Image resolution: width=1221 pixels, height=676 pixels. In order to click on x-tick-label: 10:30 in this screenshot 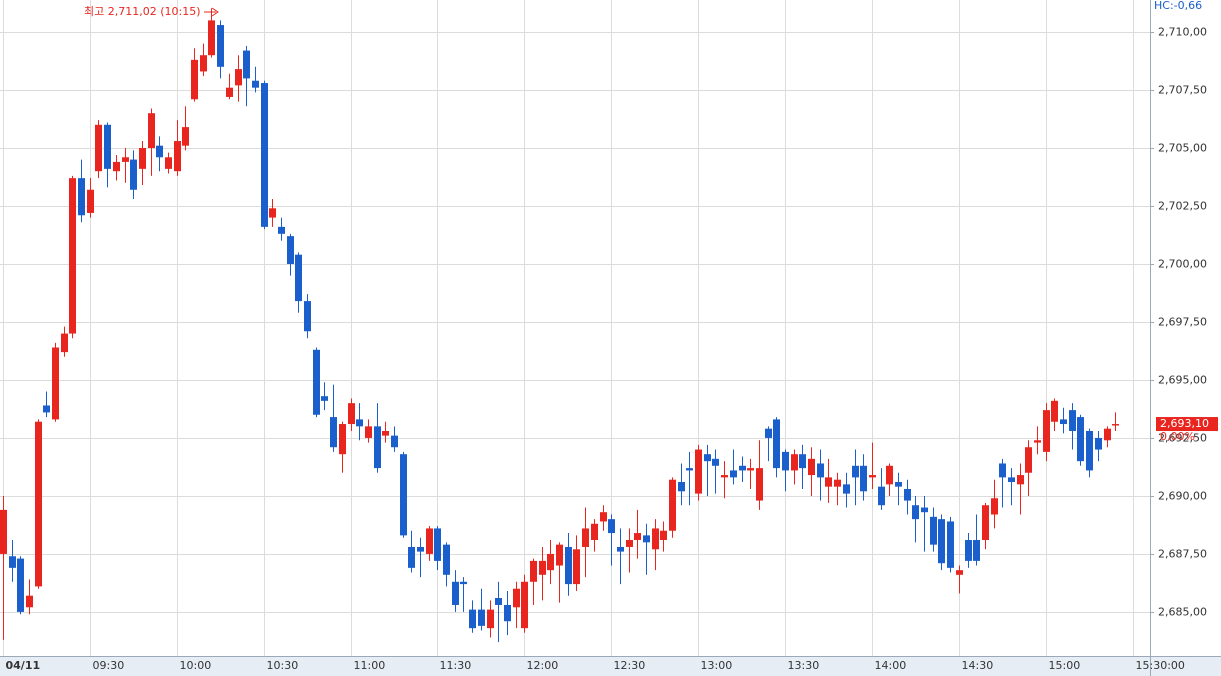, I will do `click(283, 665)`.